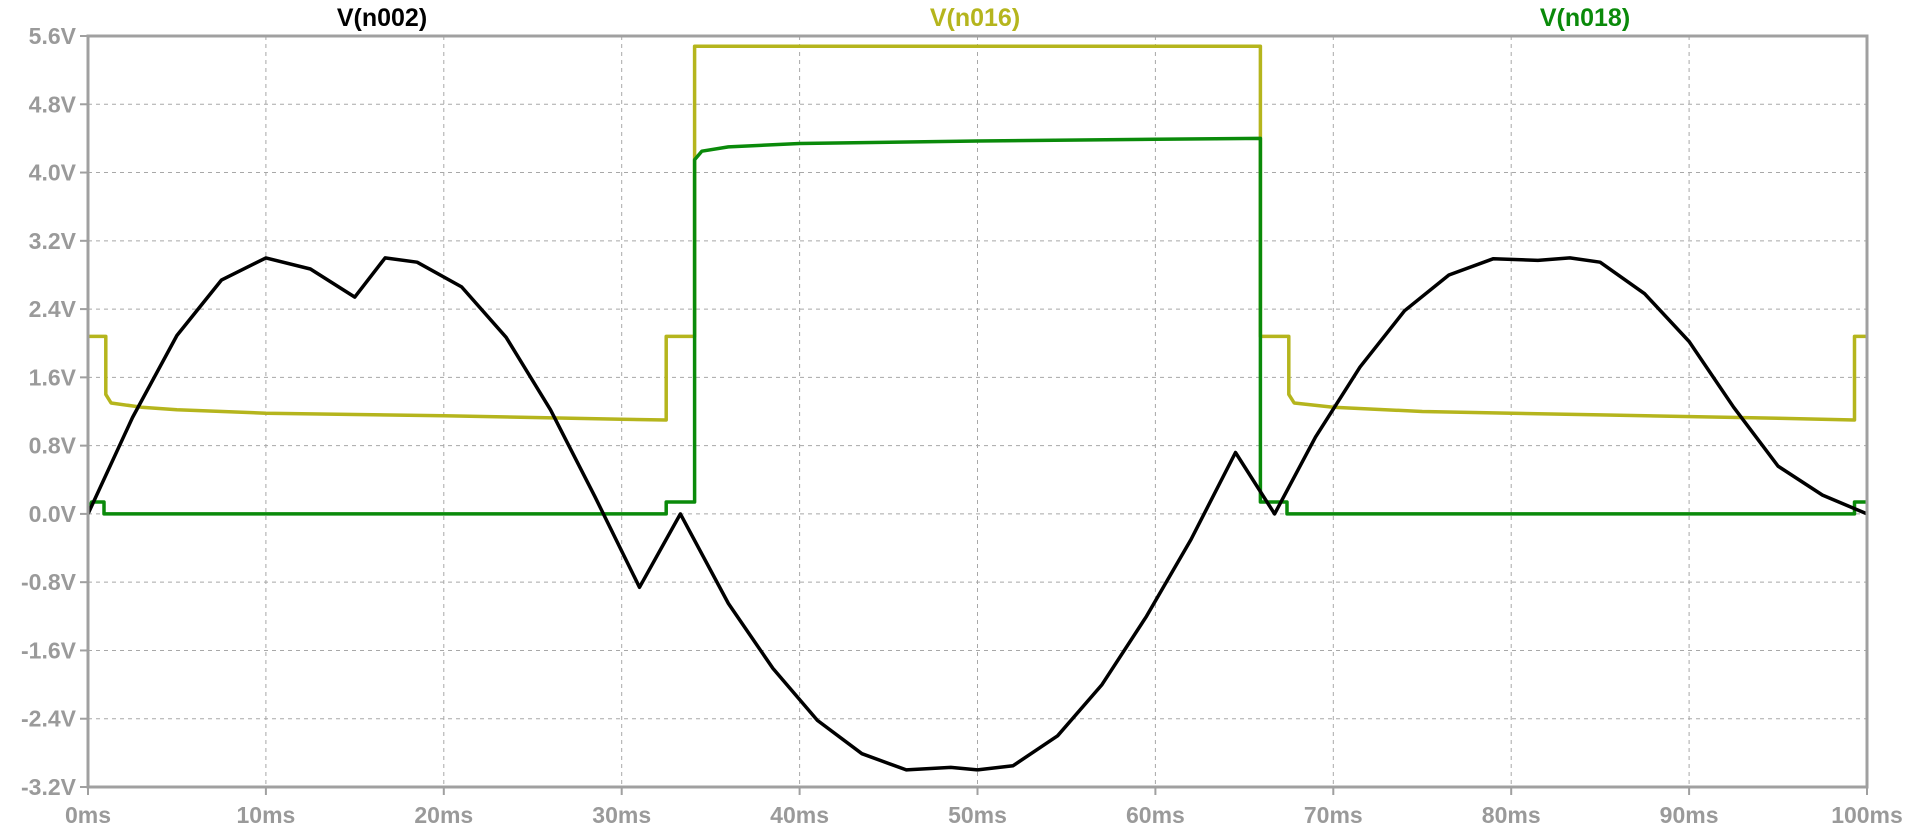 This screenshot has width=1913, height=834. What do you see at coordinates (88, 815) in the screenshot?
I see `x-tick-label: 0ms` at bounding box center [88, 815].